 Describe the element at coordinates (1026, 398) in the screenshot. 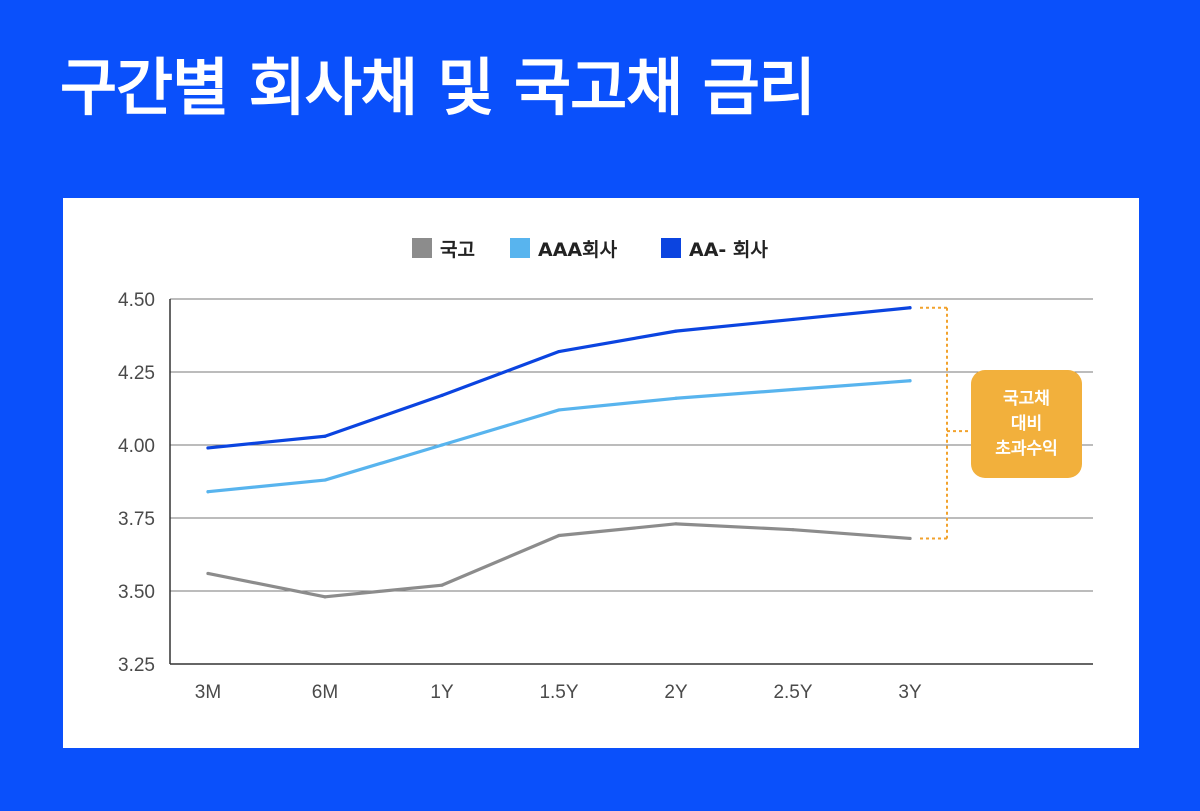

I see `callout-line: 국고채` at that location.